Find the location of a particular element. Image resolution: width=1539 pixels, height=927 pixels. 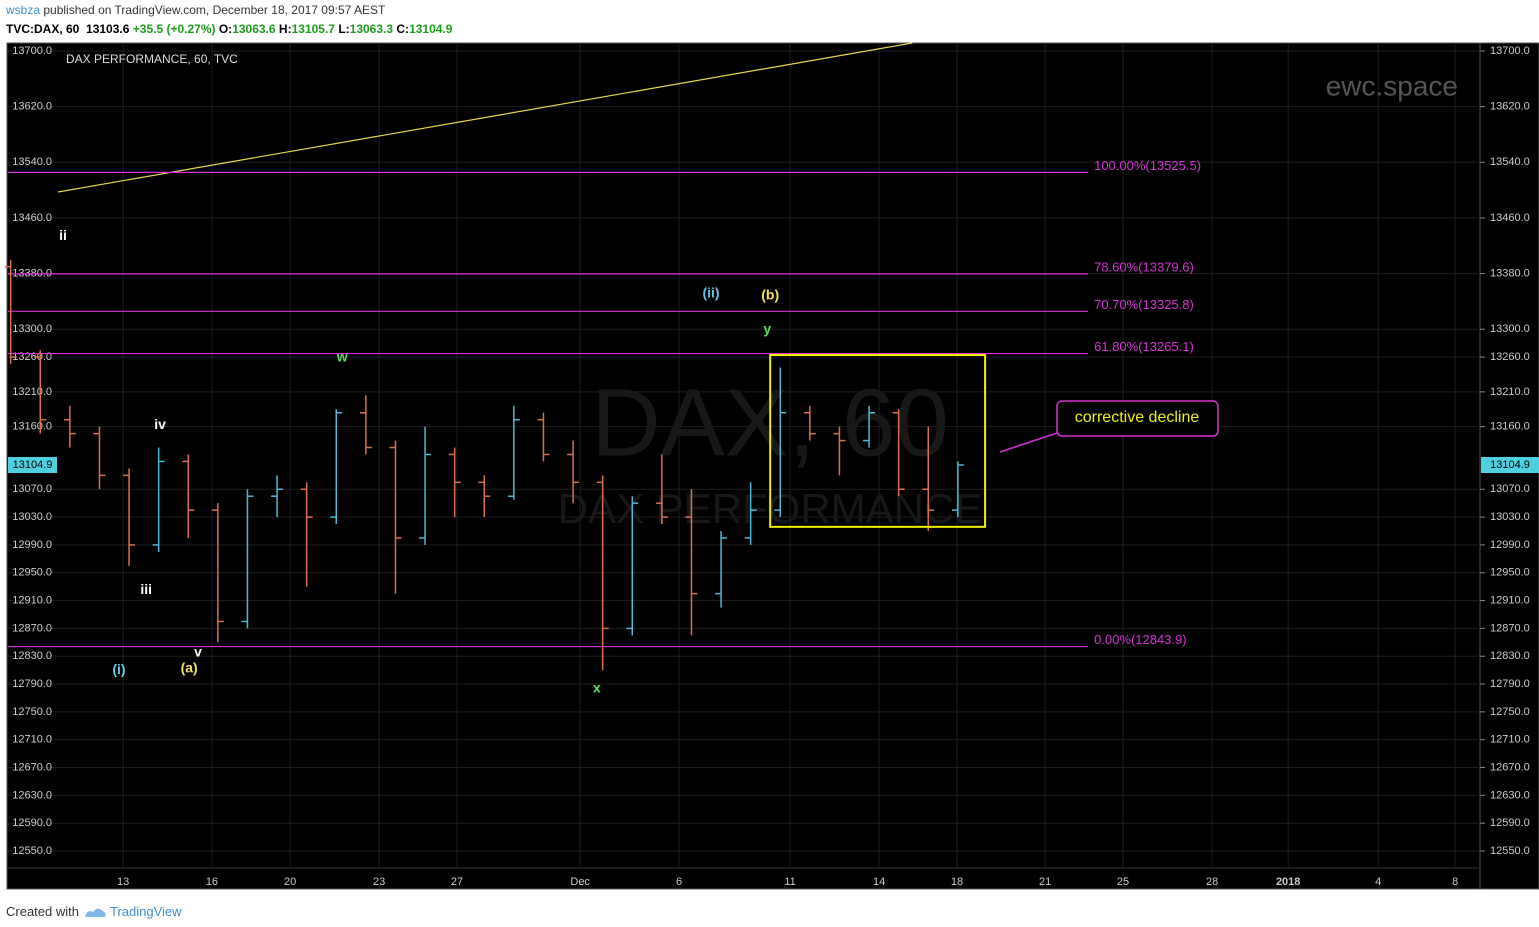

y-tick-label: 13380.0 is located at coordinates (1510, 274).